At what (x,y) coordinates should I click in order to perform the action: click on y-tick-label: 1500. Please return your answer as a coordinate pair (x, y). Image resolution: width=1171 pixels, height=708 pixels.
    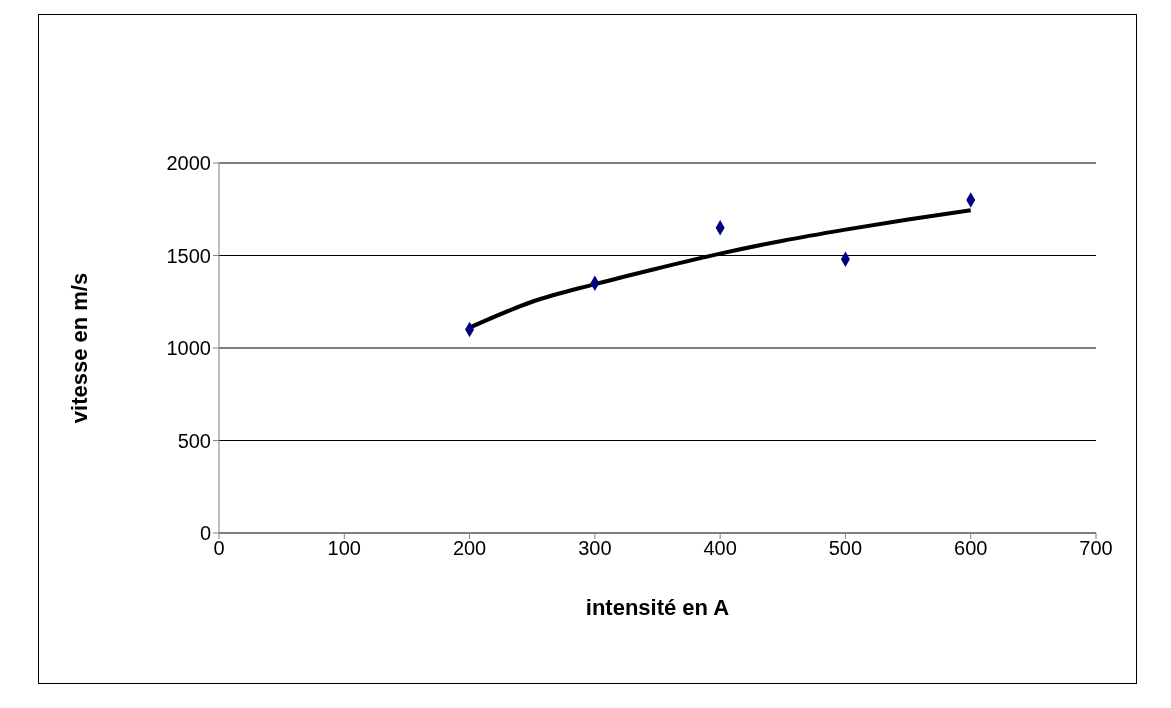
    Looking at the image, I should click on (188, 255).